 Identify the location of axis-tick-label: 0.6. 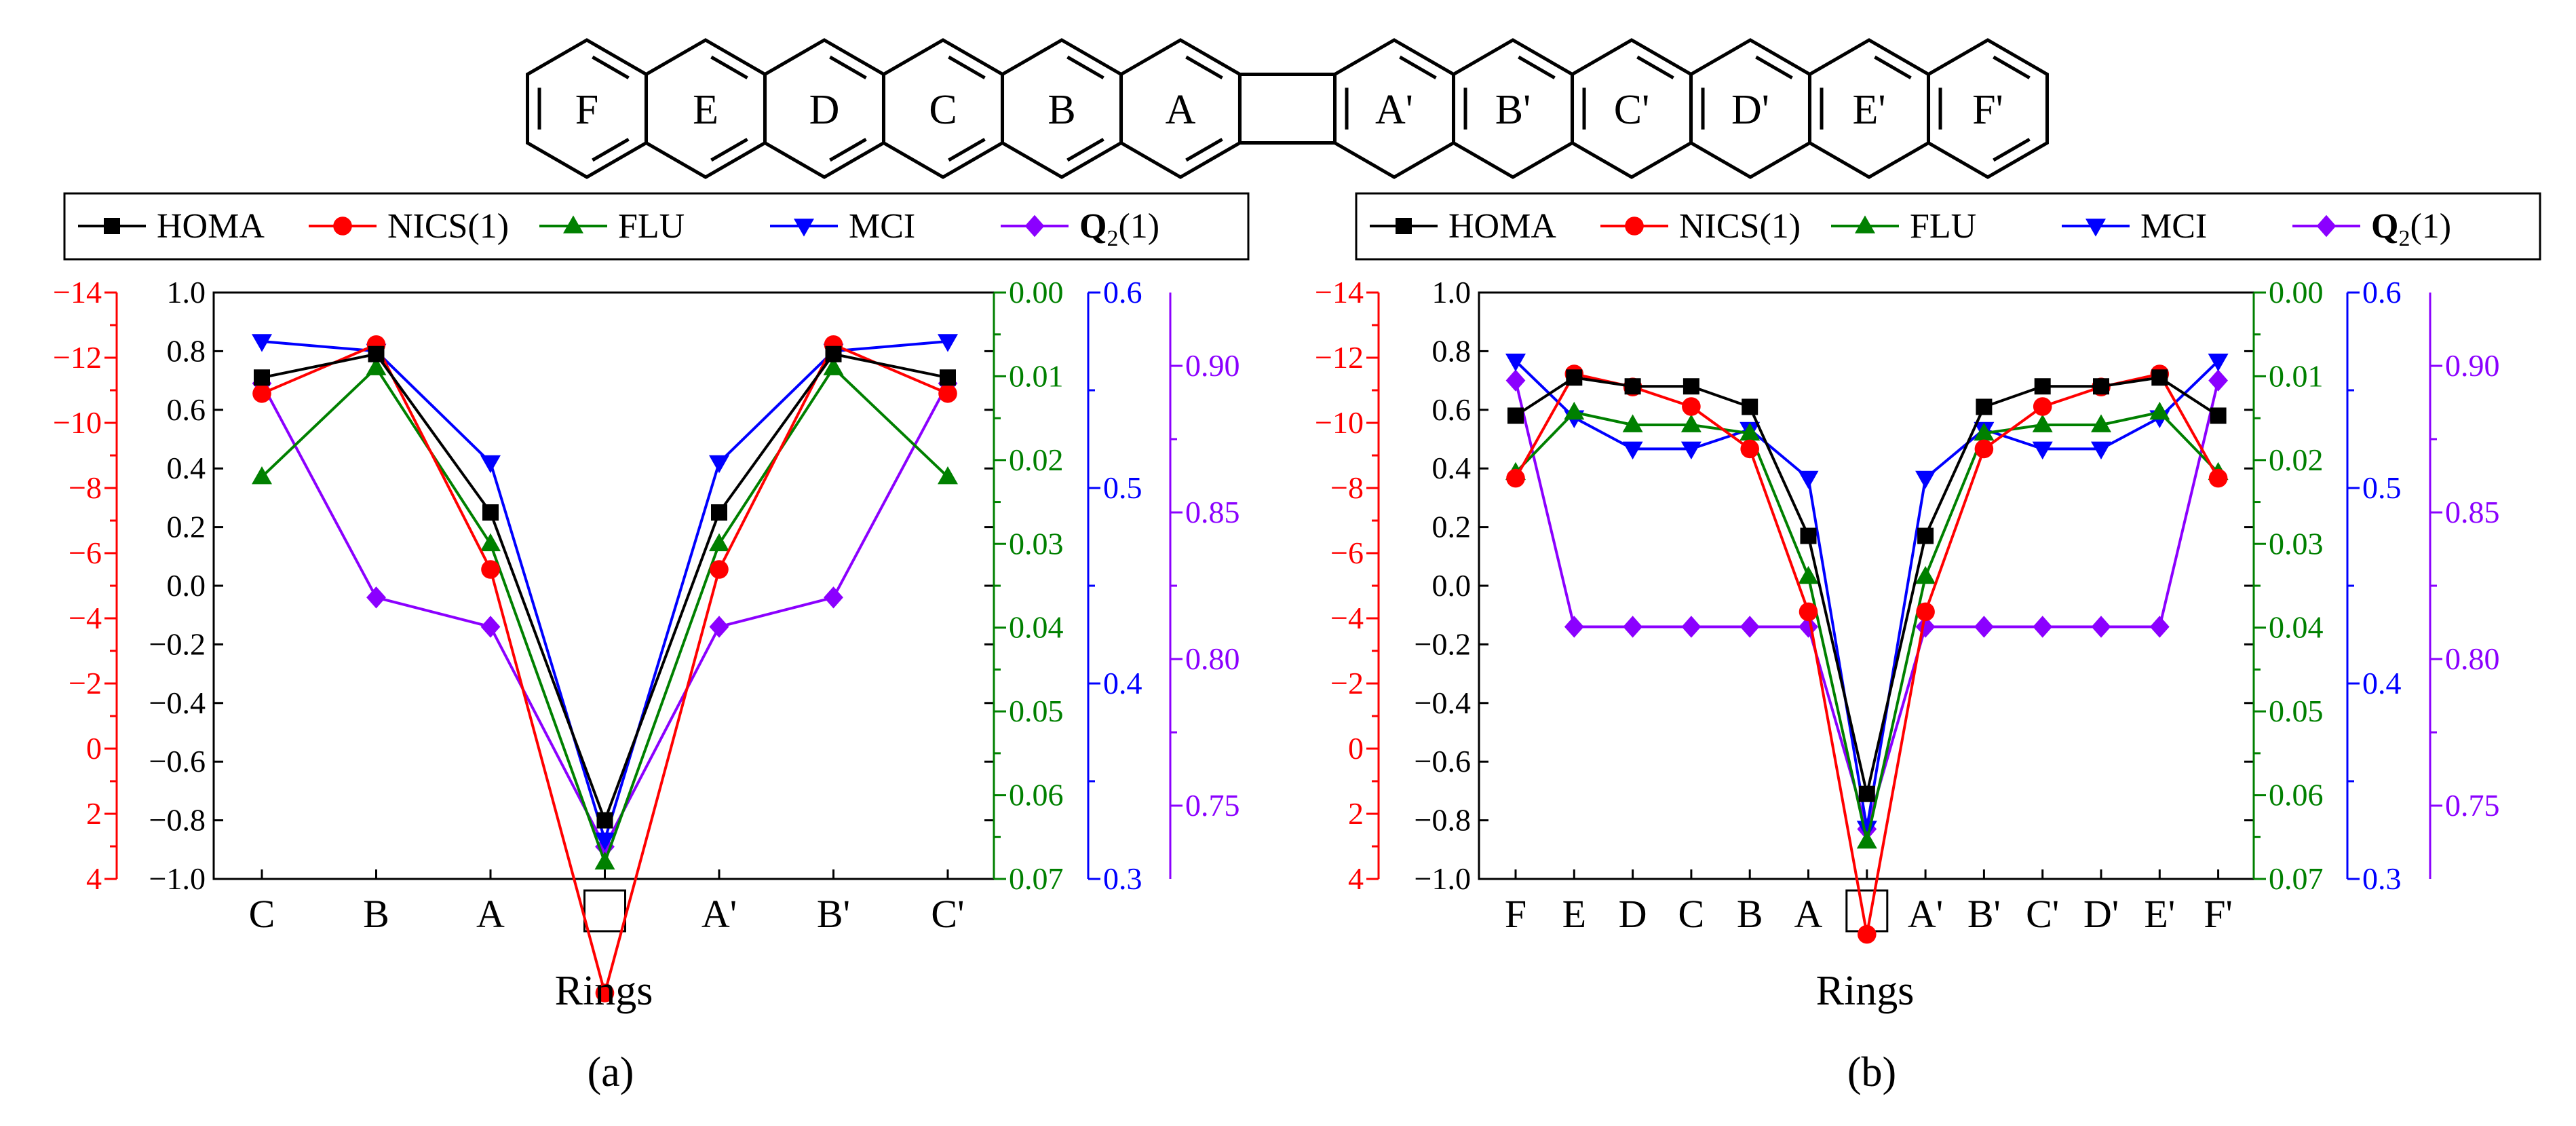
(1122, 292).